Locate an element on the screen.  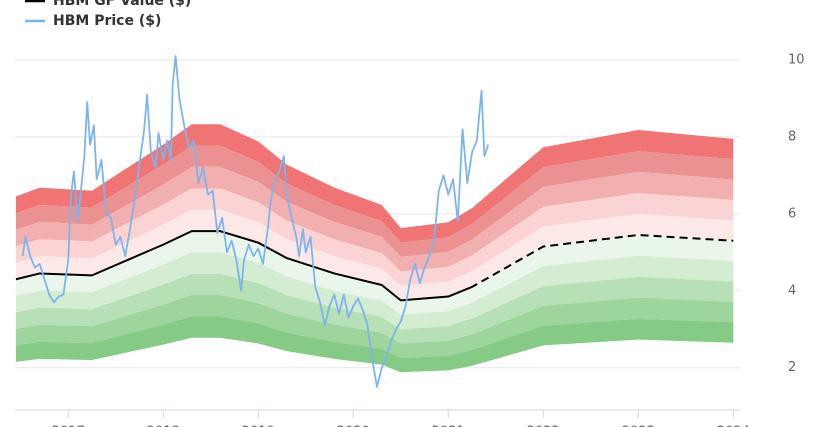
x-tick-label: 2017 is located at coordinates (68, 426).